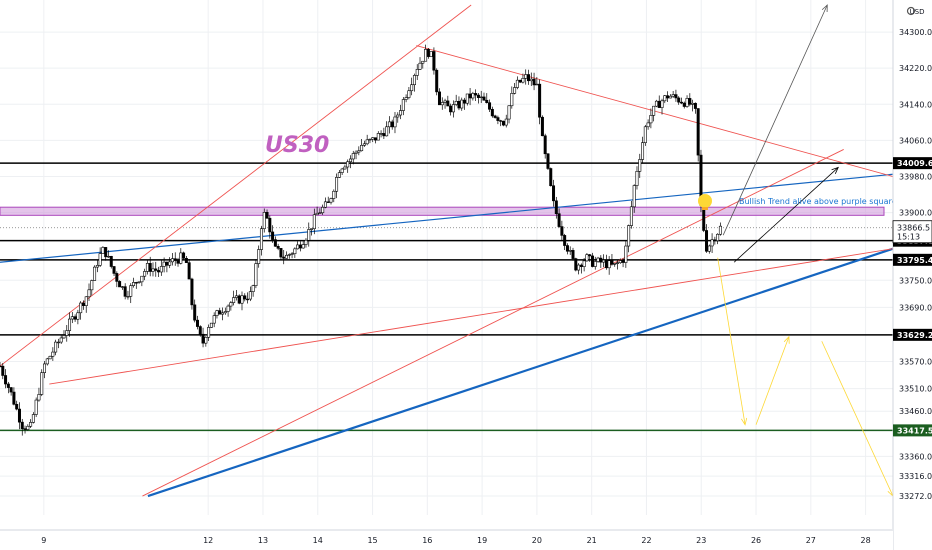 The image size is (932, 550). What do you see at coordinates (912, 259) in the screenshot?
I see `level-price-tag` at bounding box center [912, 259].